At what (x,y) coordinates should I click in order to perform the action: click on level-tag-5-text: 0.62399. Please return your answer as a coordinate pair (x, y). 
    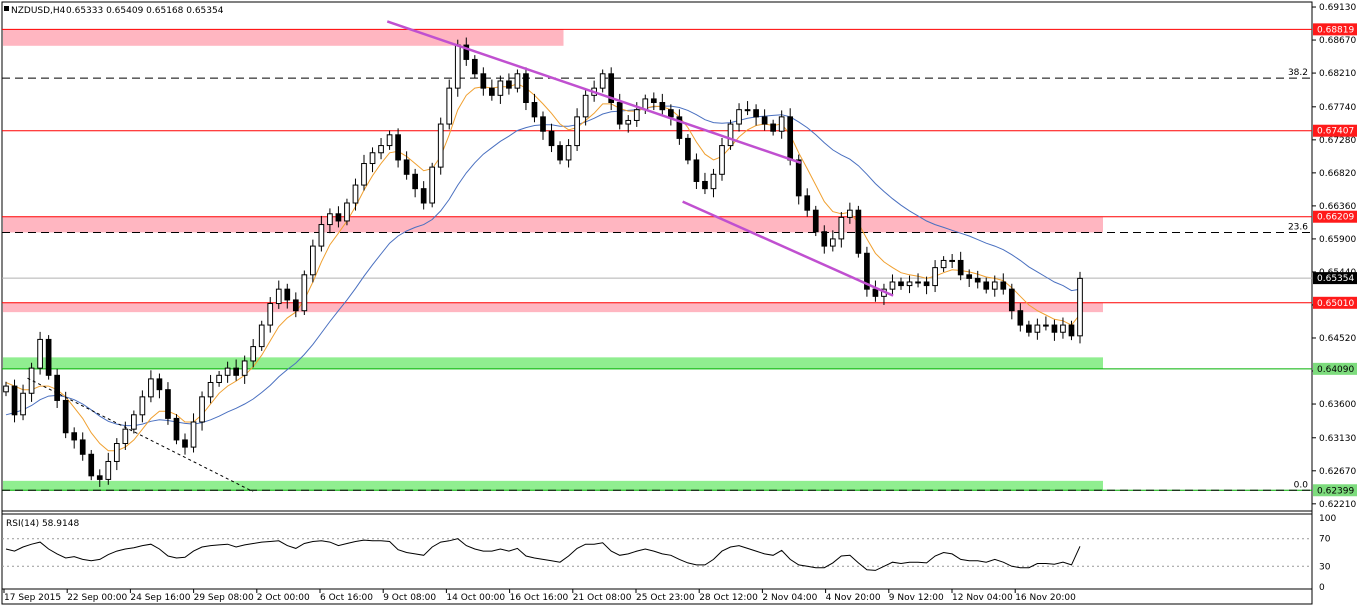
    Looking at the image, I should click on (1335, 491).